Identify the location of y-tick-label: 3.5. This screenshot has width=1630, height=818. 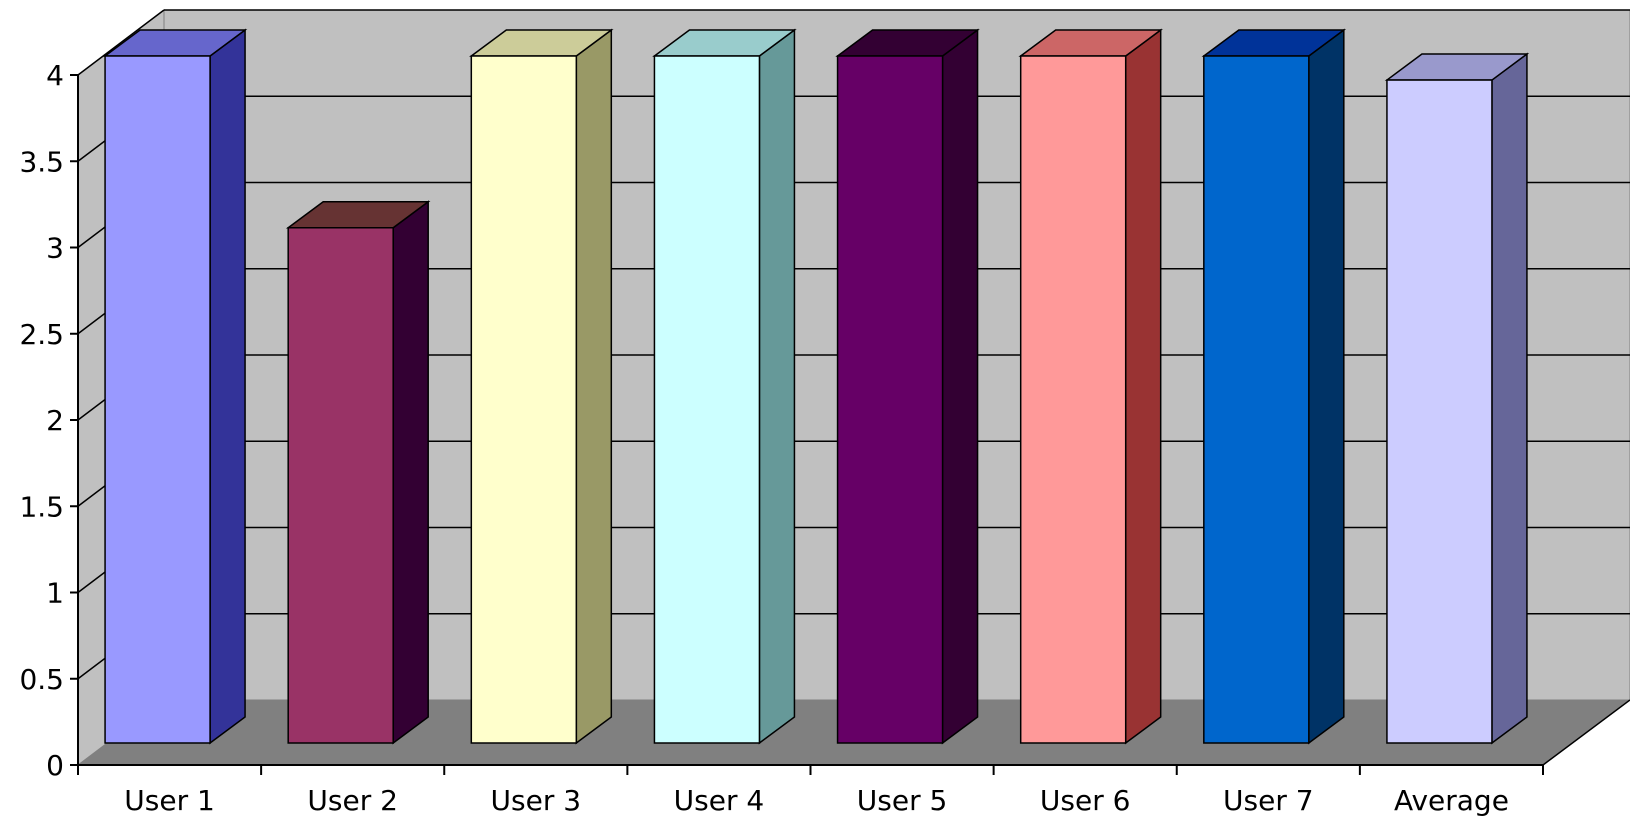
(41, 161).